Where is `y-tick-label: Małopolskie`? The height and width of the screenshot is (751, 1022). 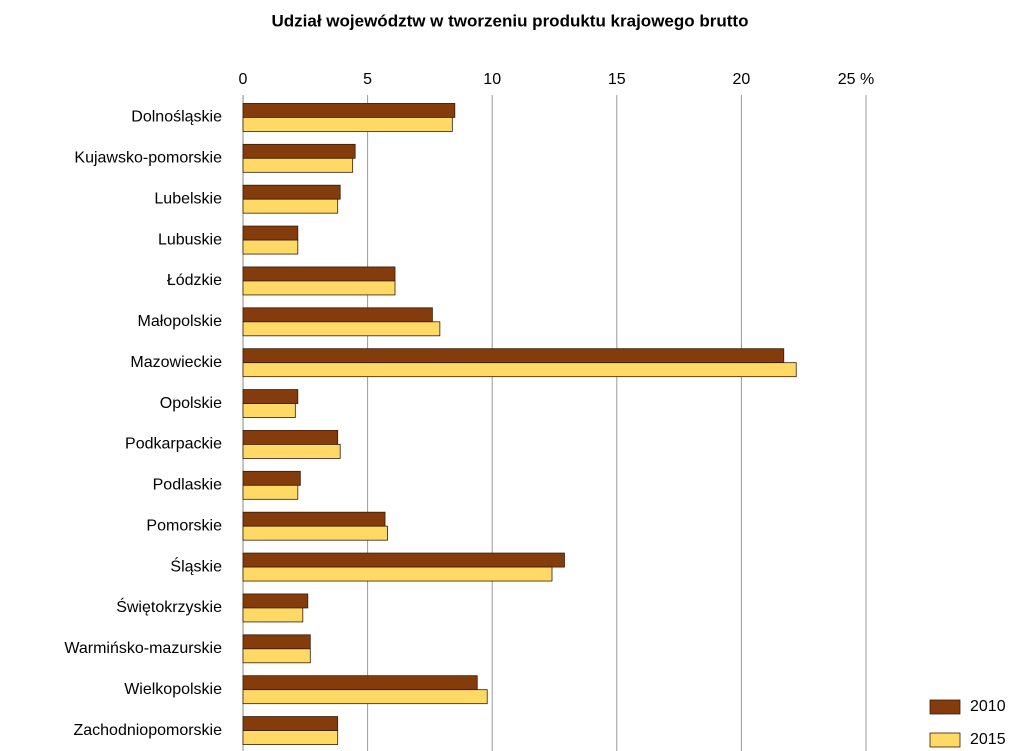 y-tick-label: Małopolskie is located at coordinates (180, 321).